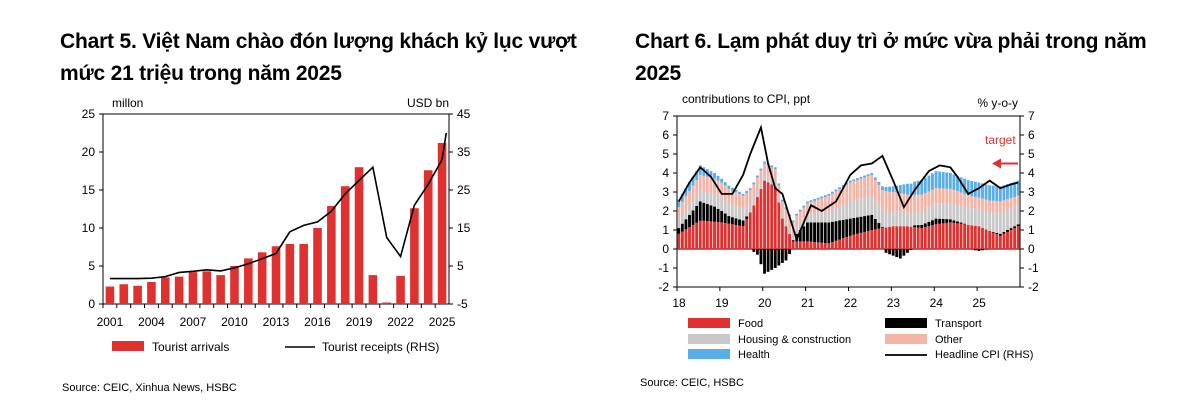 Image resolution: width=1200 pixels, height=413 pixels. What do you see at coordinates (91, 266) in the screenshot?
I see `y-tick-label-left: 5` at bounding box center [91, 266].